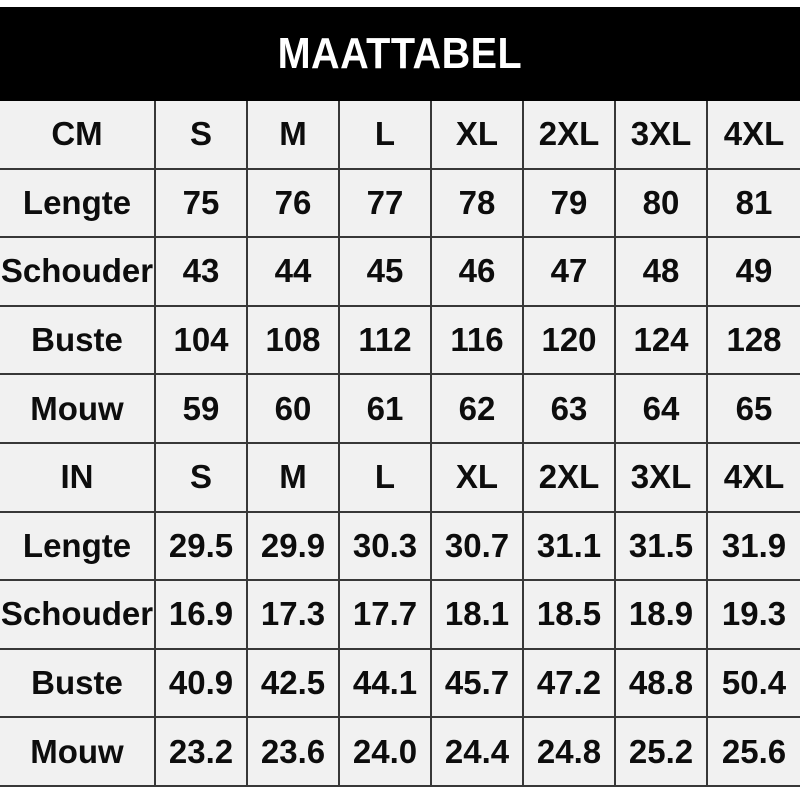 The height and width of the screenshot is (800, 800). What do you see at coordinates (661, 751) in the screenshot?
I see `value-cell: 25.2` at bounding box center [661, 751].